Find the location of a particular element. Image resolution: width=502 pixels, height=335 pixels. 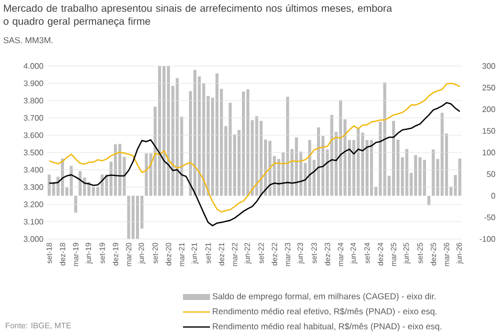

y-tick-label: 3.600 is located at coordinates (34, 135).